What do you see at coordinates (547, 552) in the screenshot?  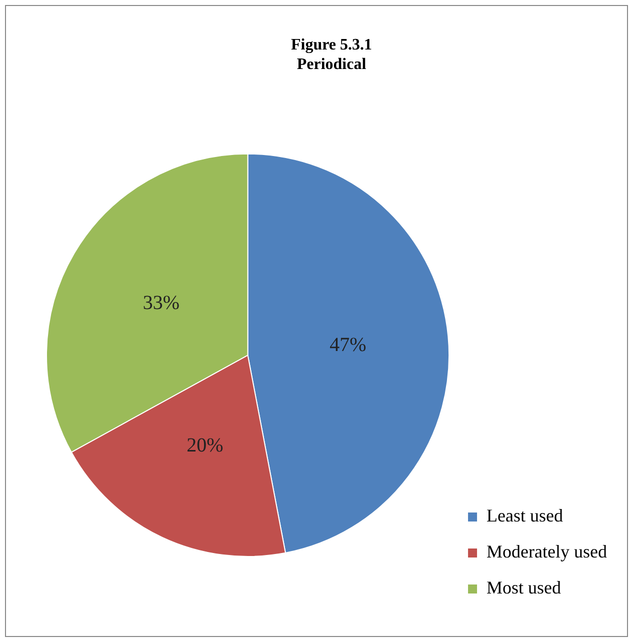 I see `legend-label: Moderately used` at bounding box center [547, 552].